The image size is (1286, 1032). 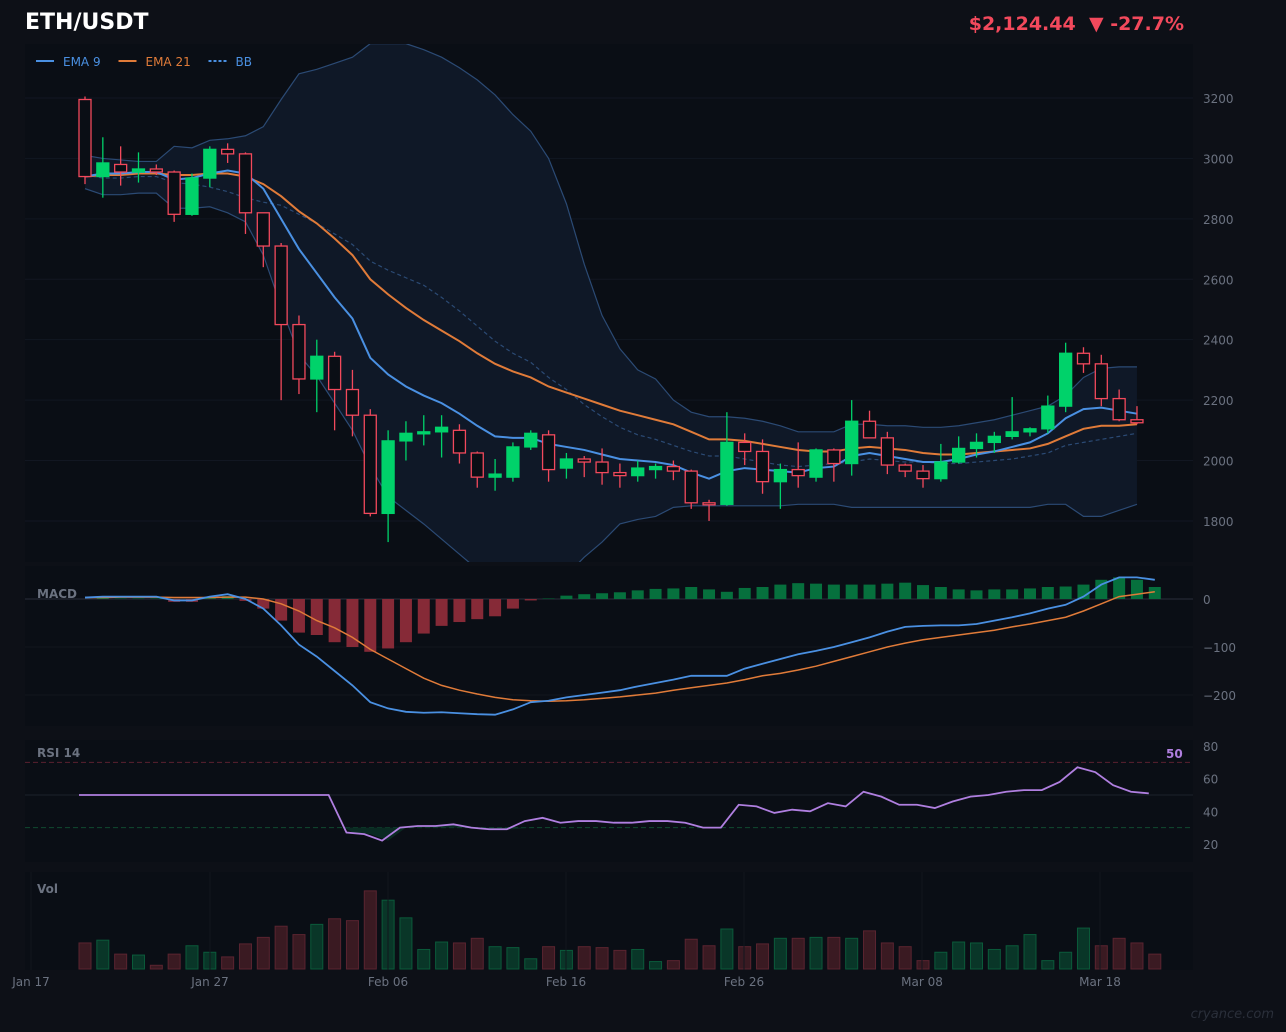 I want to click on legend-item: EMA 21, so click(x=154, y=62).